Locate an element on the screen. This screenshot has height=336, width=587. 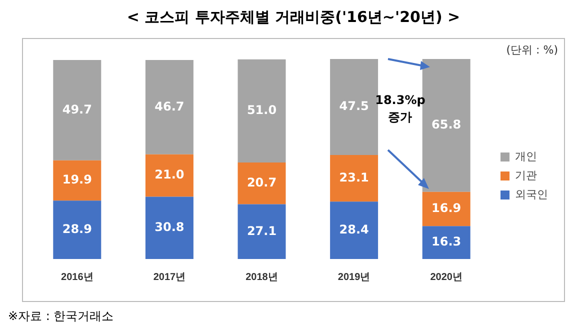
data-label: 51.0 is located at coordinates (261, 110).